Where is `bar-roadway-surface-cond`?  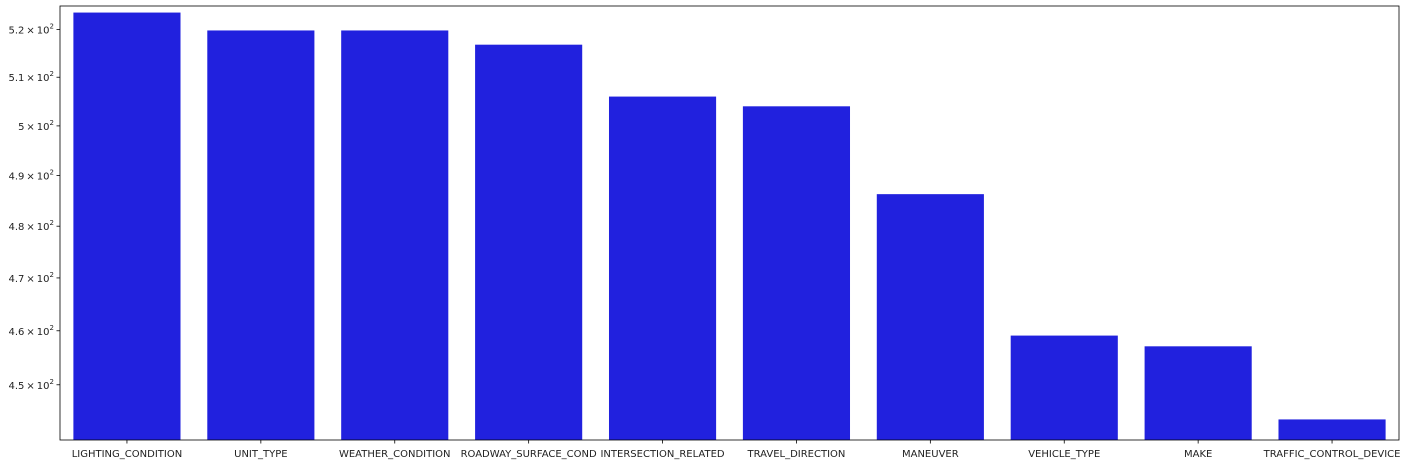
bar-roadway-surface-cond is located at coordinates (529, 242).